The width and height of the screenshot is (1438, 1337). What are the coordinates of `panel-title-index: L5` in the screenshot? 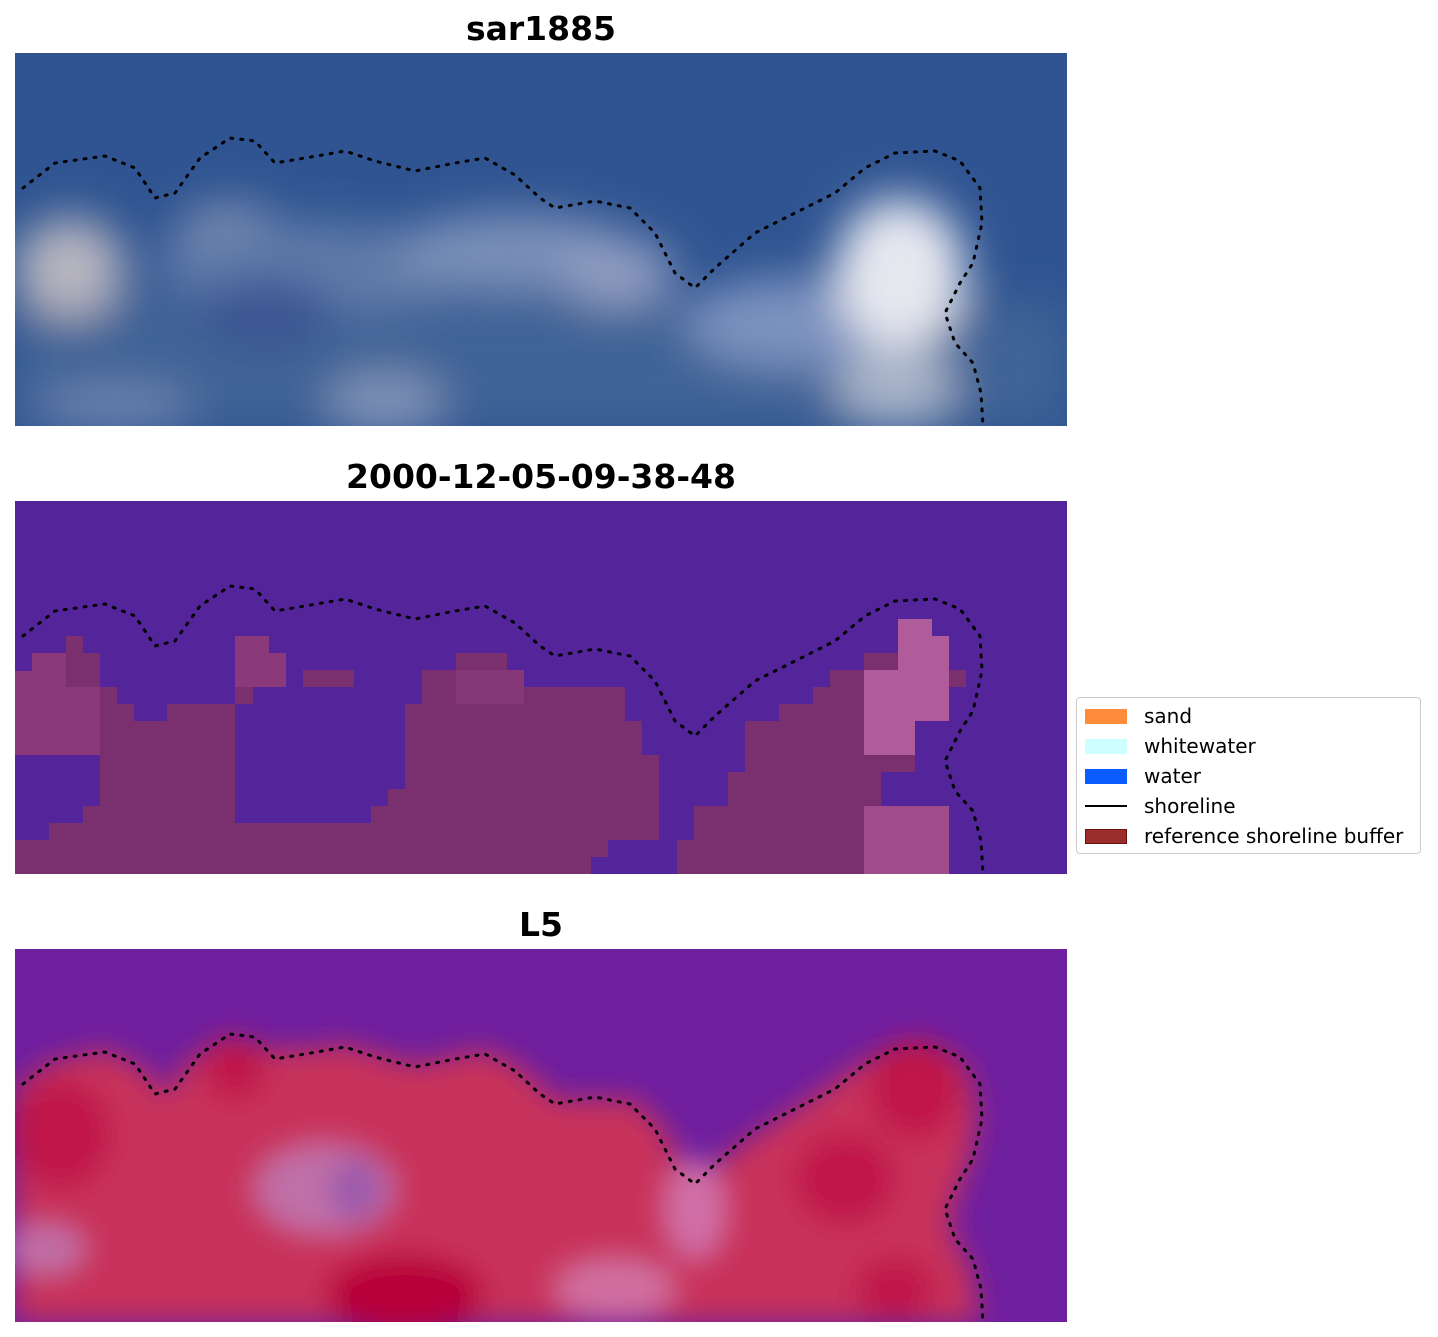 It's located at (541, 924).